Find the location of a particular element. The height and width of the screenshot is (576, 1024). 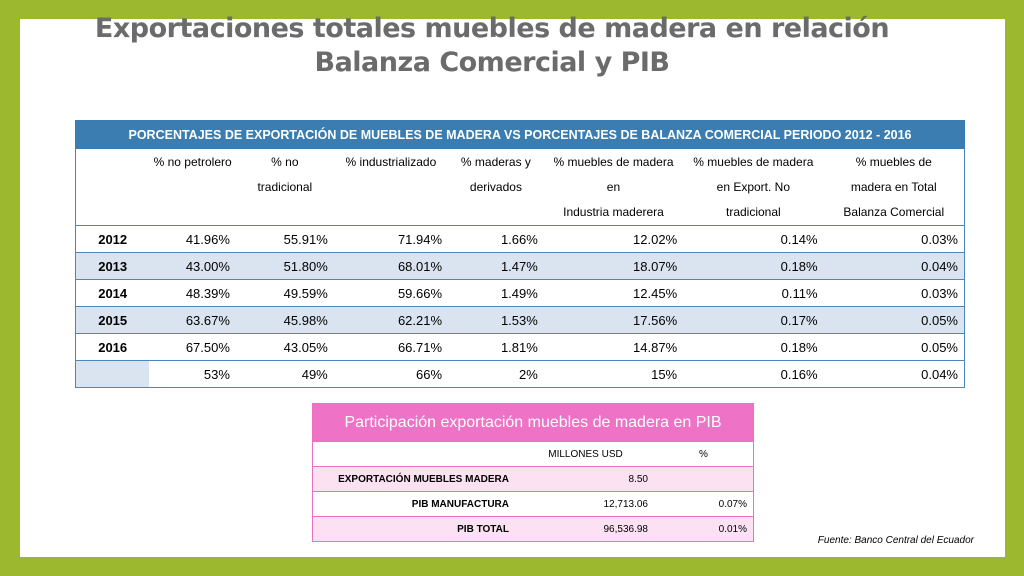

column-header: % industrializado is located at coordinates (391, 187).